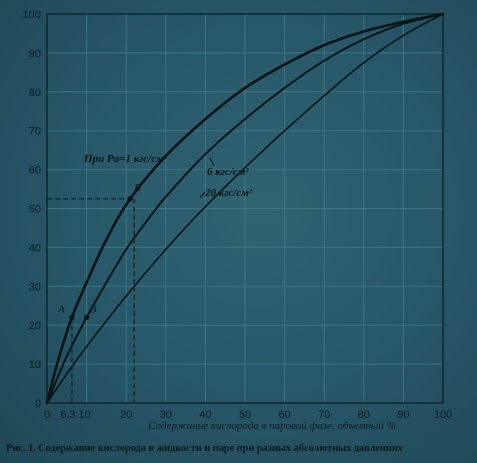 This screenshot has width=477, height=463. What do you see at coordinates (443, 415) in the screenshot?
I see `x-tick-label: 100` at bounding box center [443, 415].